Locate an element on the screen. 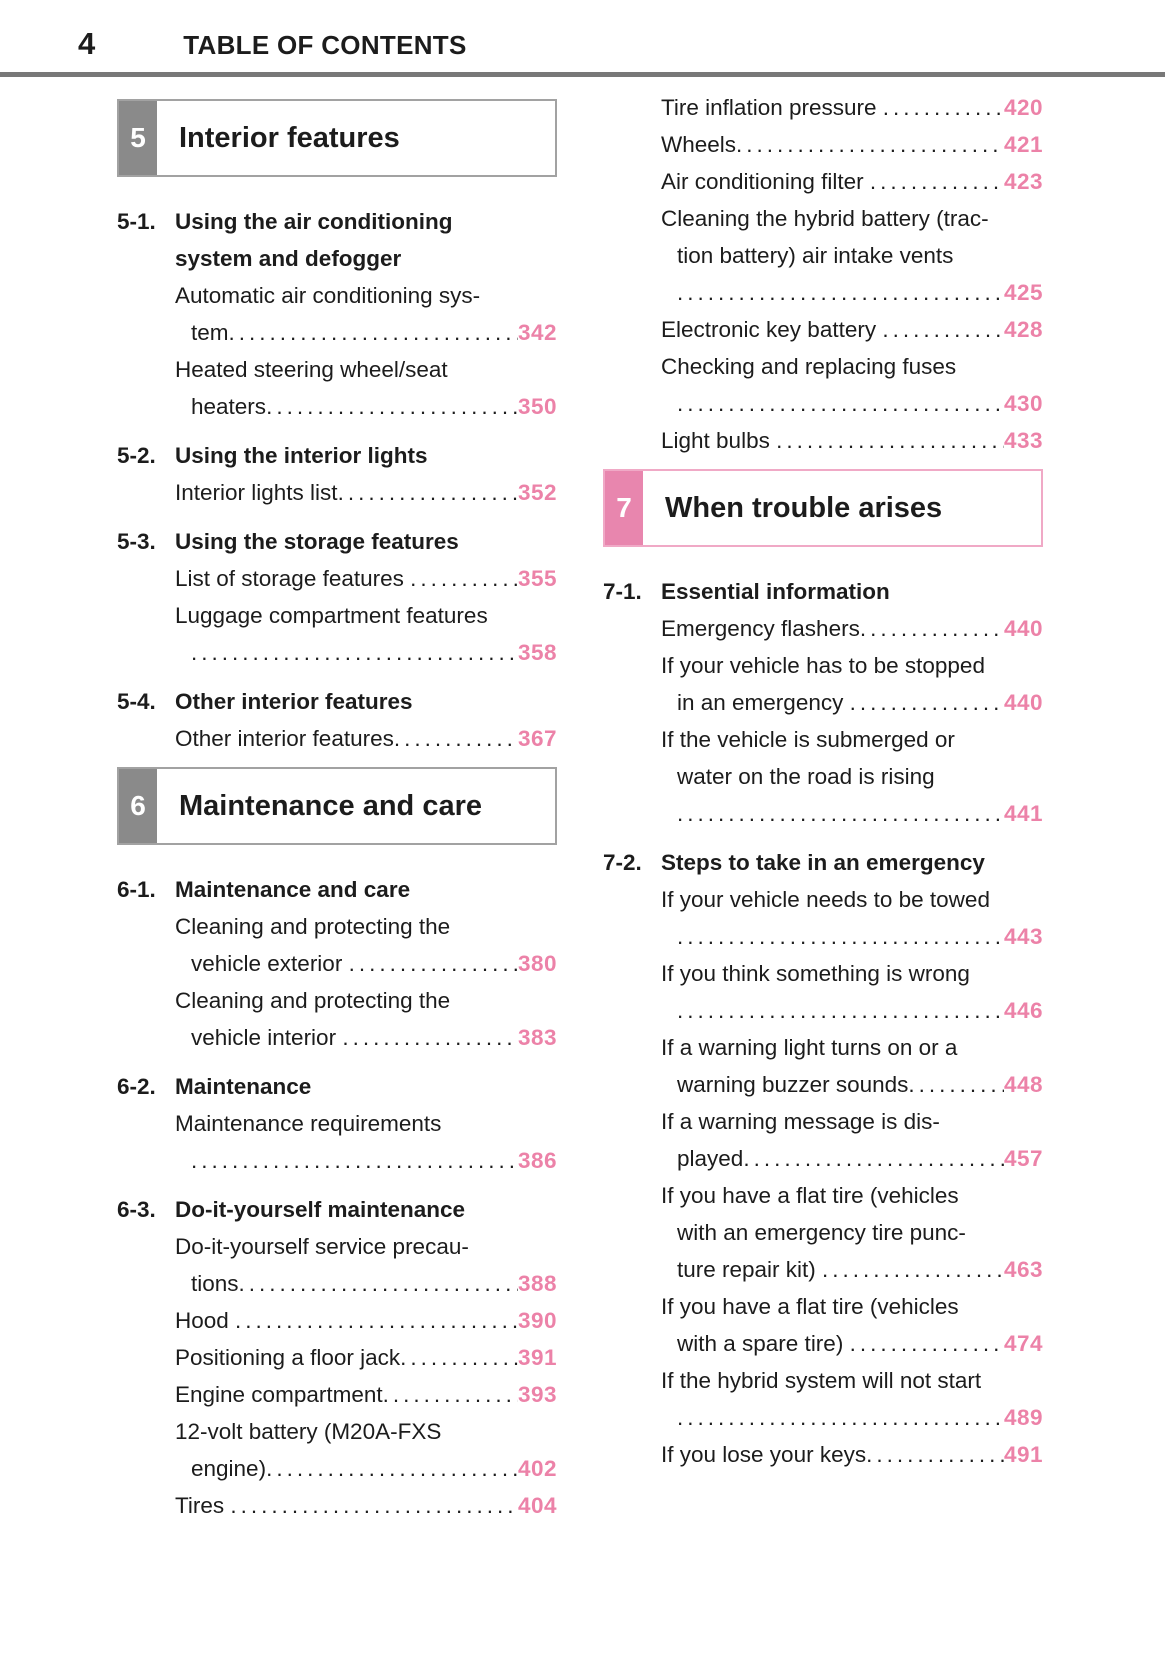 The image size is (1165, 1653). entry-text: List of storage features is located at coordinates (293, 578).